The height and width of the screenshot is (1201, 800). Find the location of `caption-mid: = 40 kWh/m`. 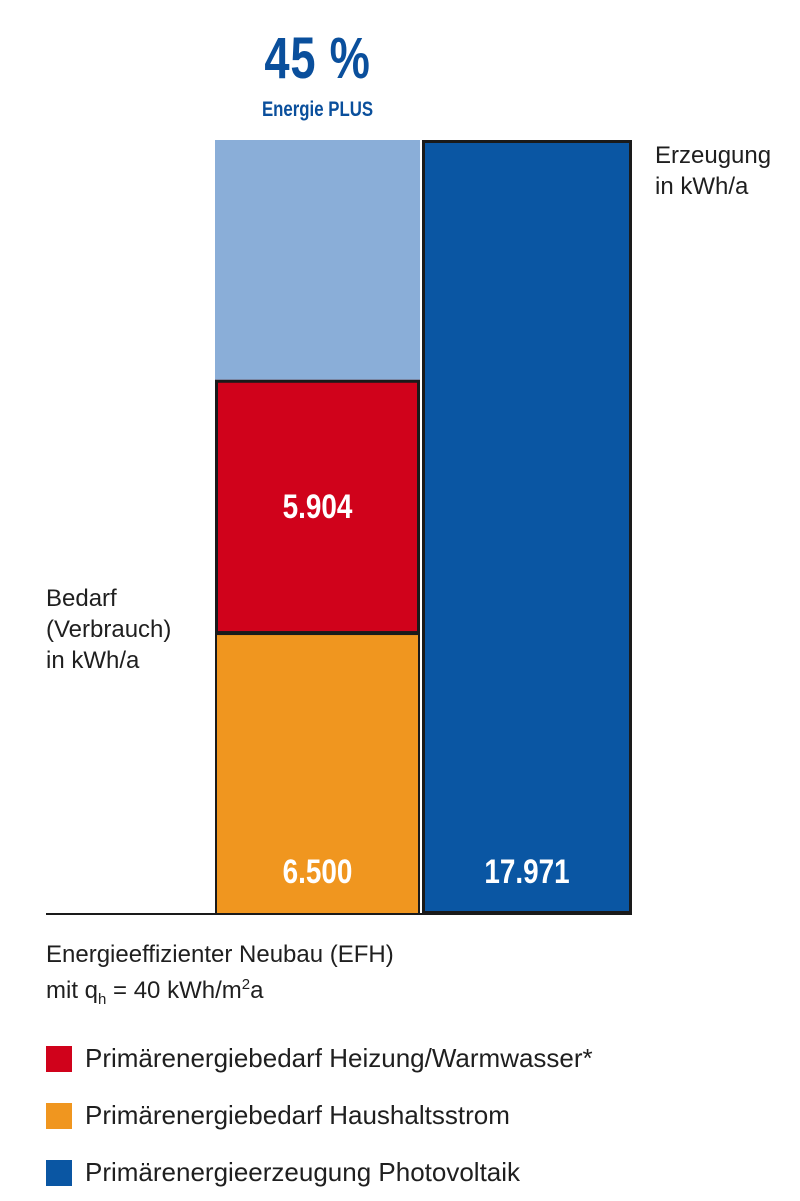

caption-mid: = 40 kWh/m is located at coordinates (174, 990).